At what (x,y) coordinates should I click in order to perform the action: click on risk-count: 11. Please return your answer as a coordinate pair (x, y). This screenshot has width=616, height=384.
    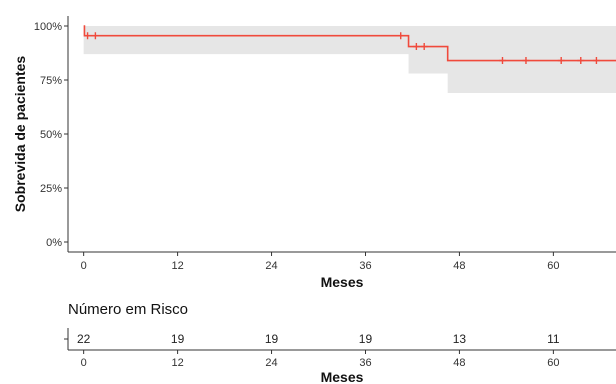
    Looking at the image, I should click on (553, 339).